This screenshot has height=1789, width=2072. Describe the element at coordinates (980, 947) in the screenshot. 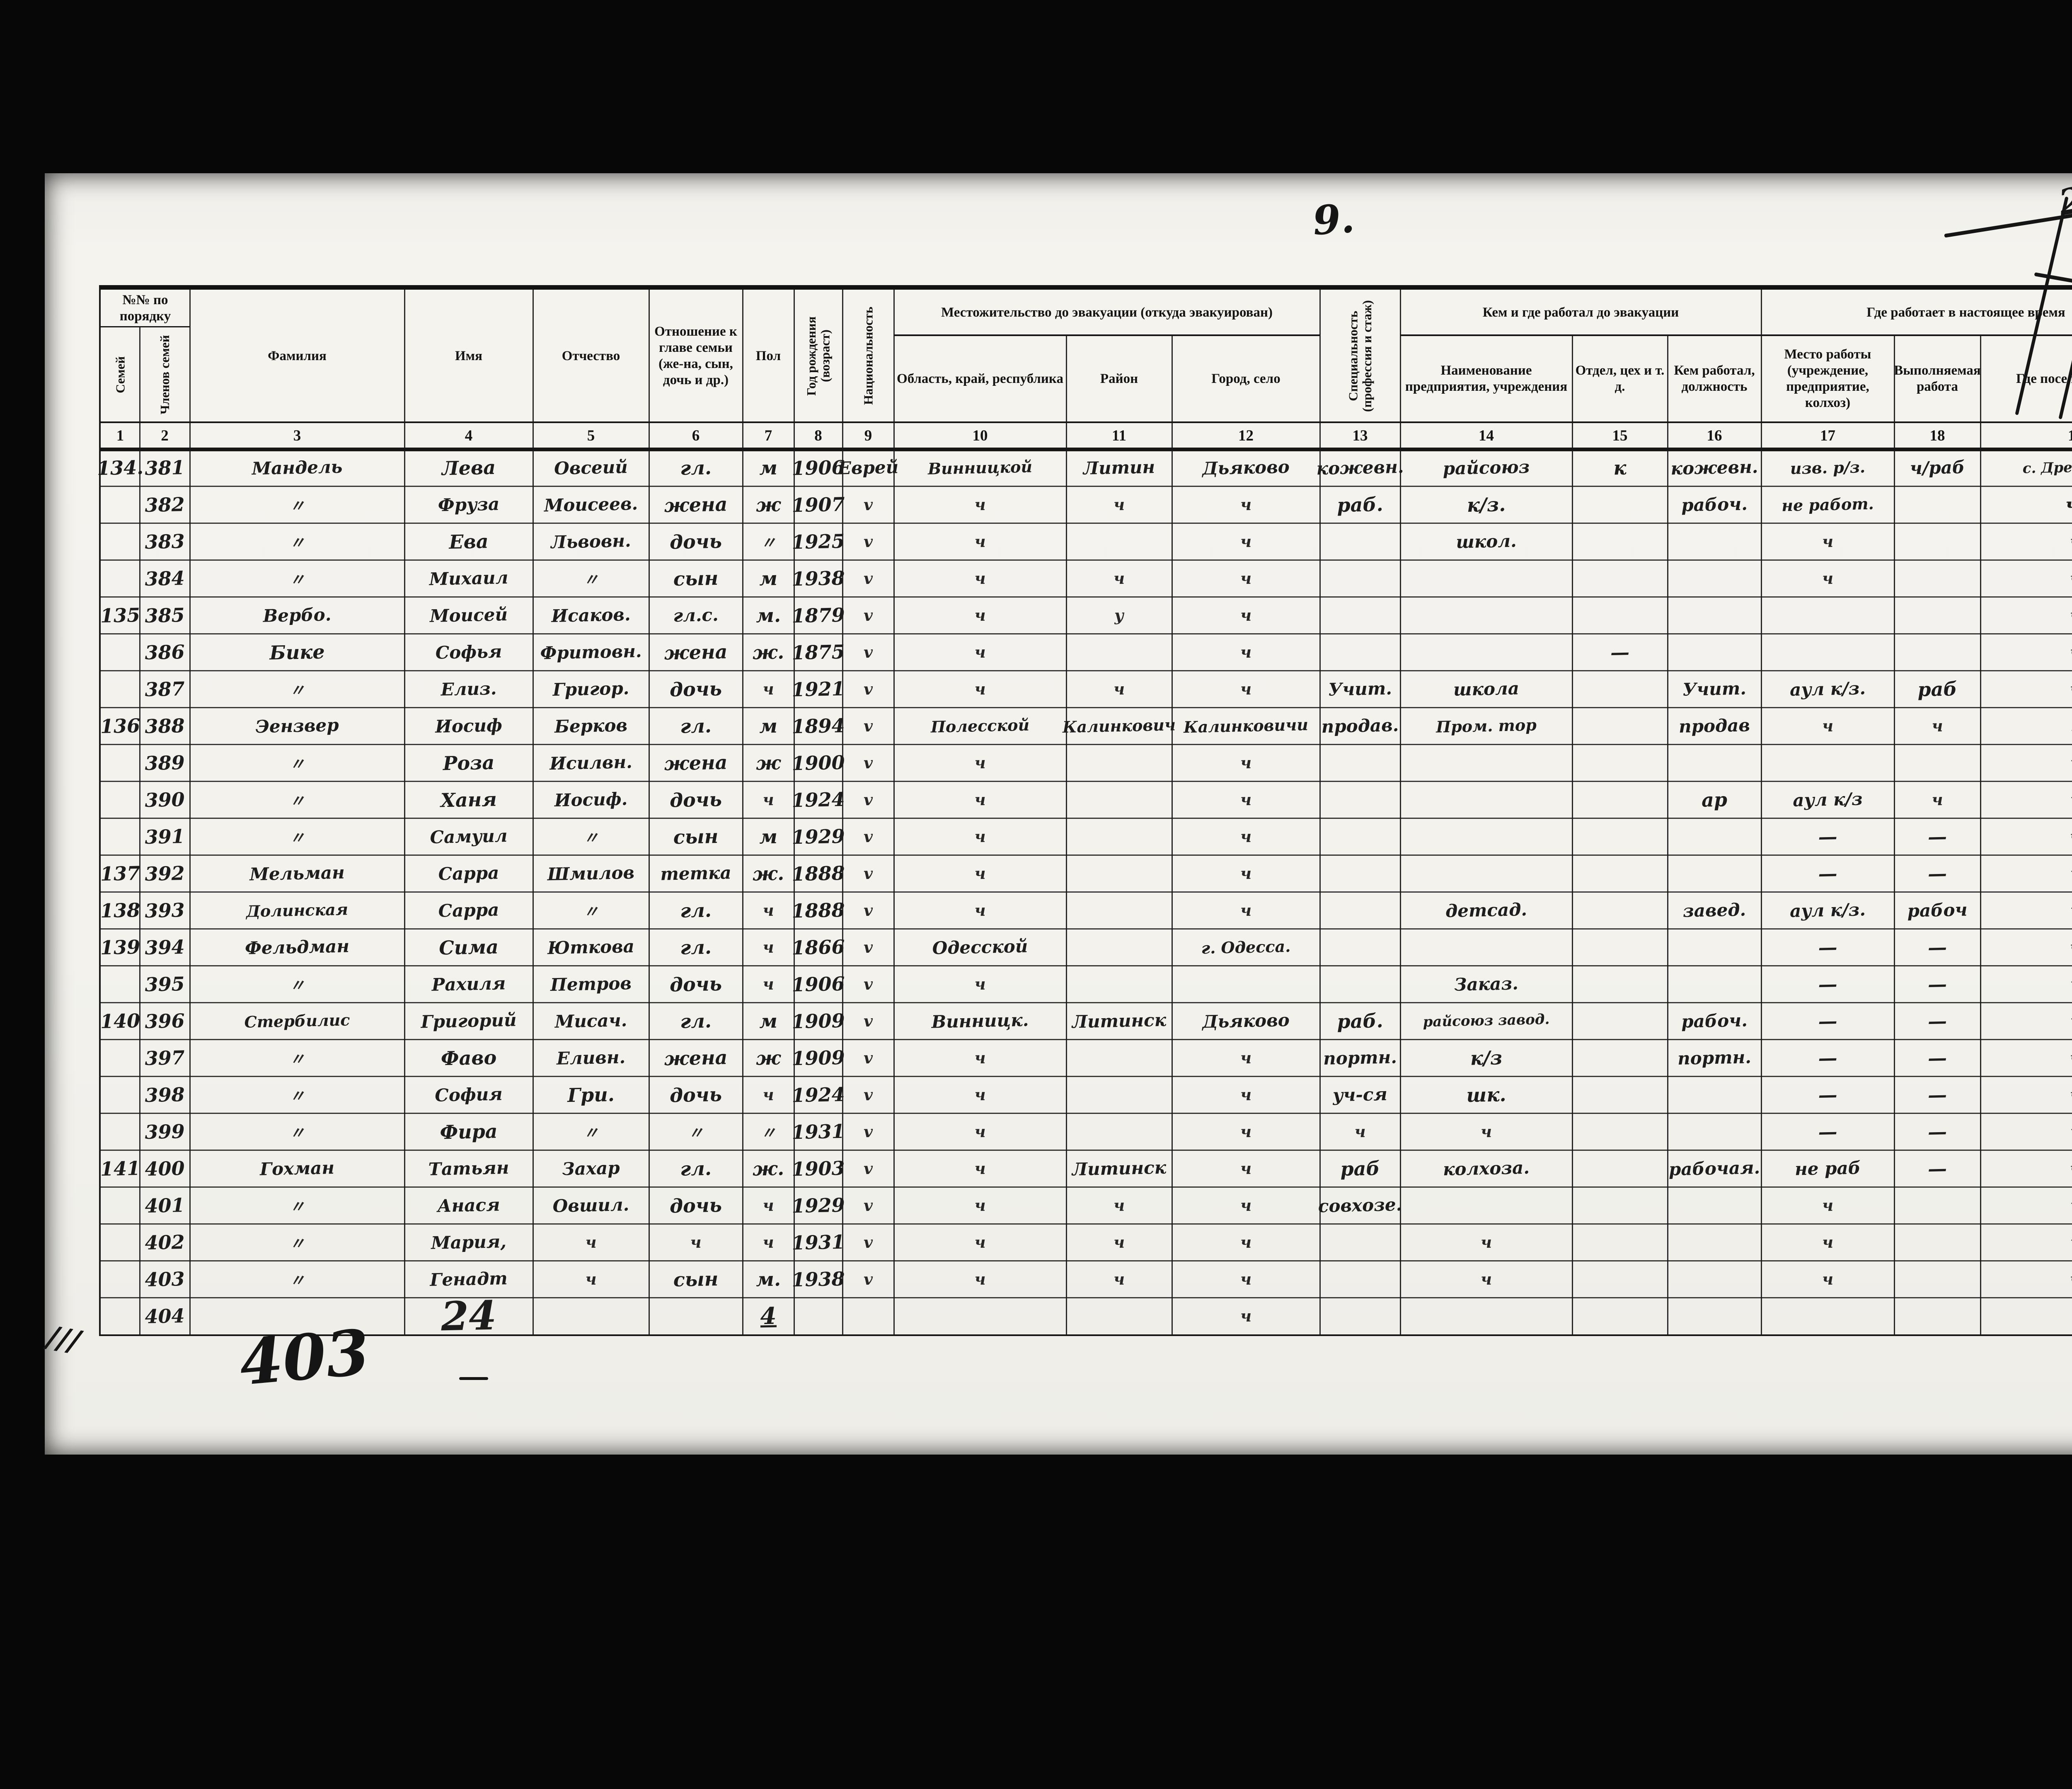

I see `table-cell-r394-c10: Одесской` at that location.